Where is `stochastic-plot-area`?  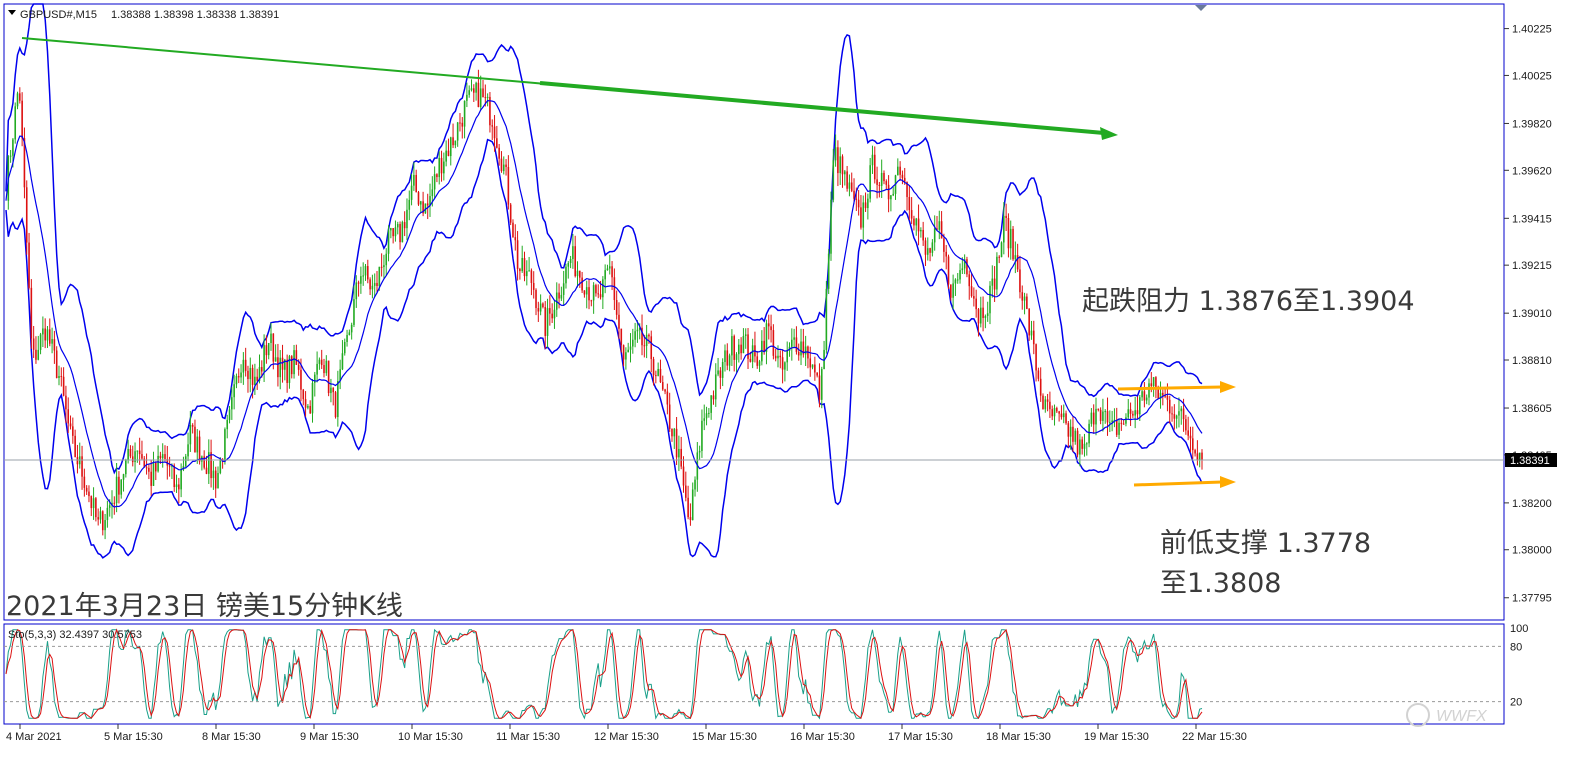
stochastic-plot-area is located at coordinates (754, 674).